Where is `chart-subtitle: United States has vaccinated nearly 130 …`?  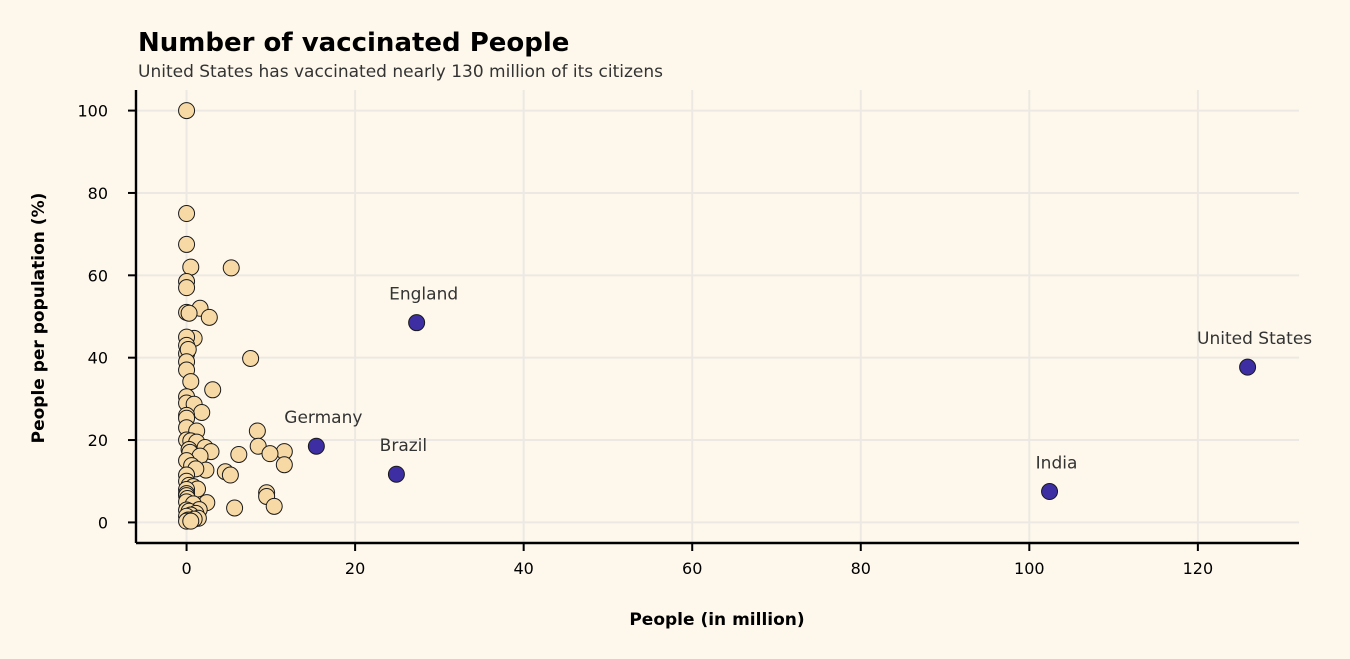 chart-subtitle: United States has vaccinated nearly 130 … is located at coordinates (400, 72).